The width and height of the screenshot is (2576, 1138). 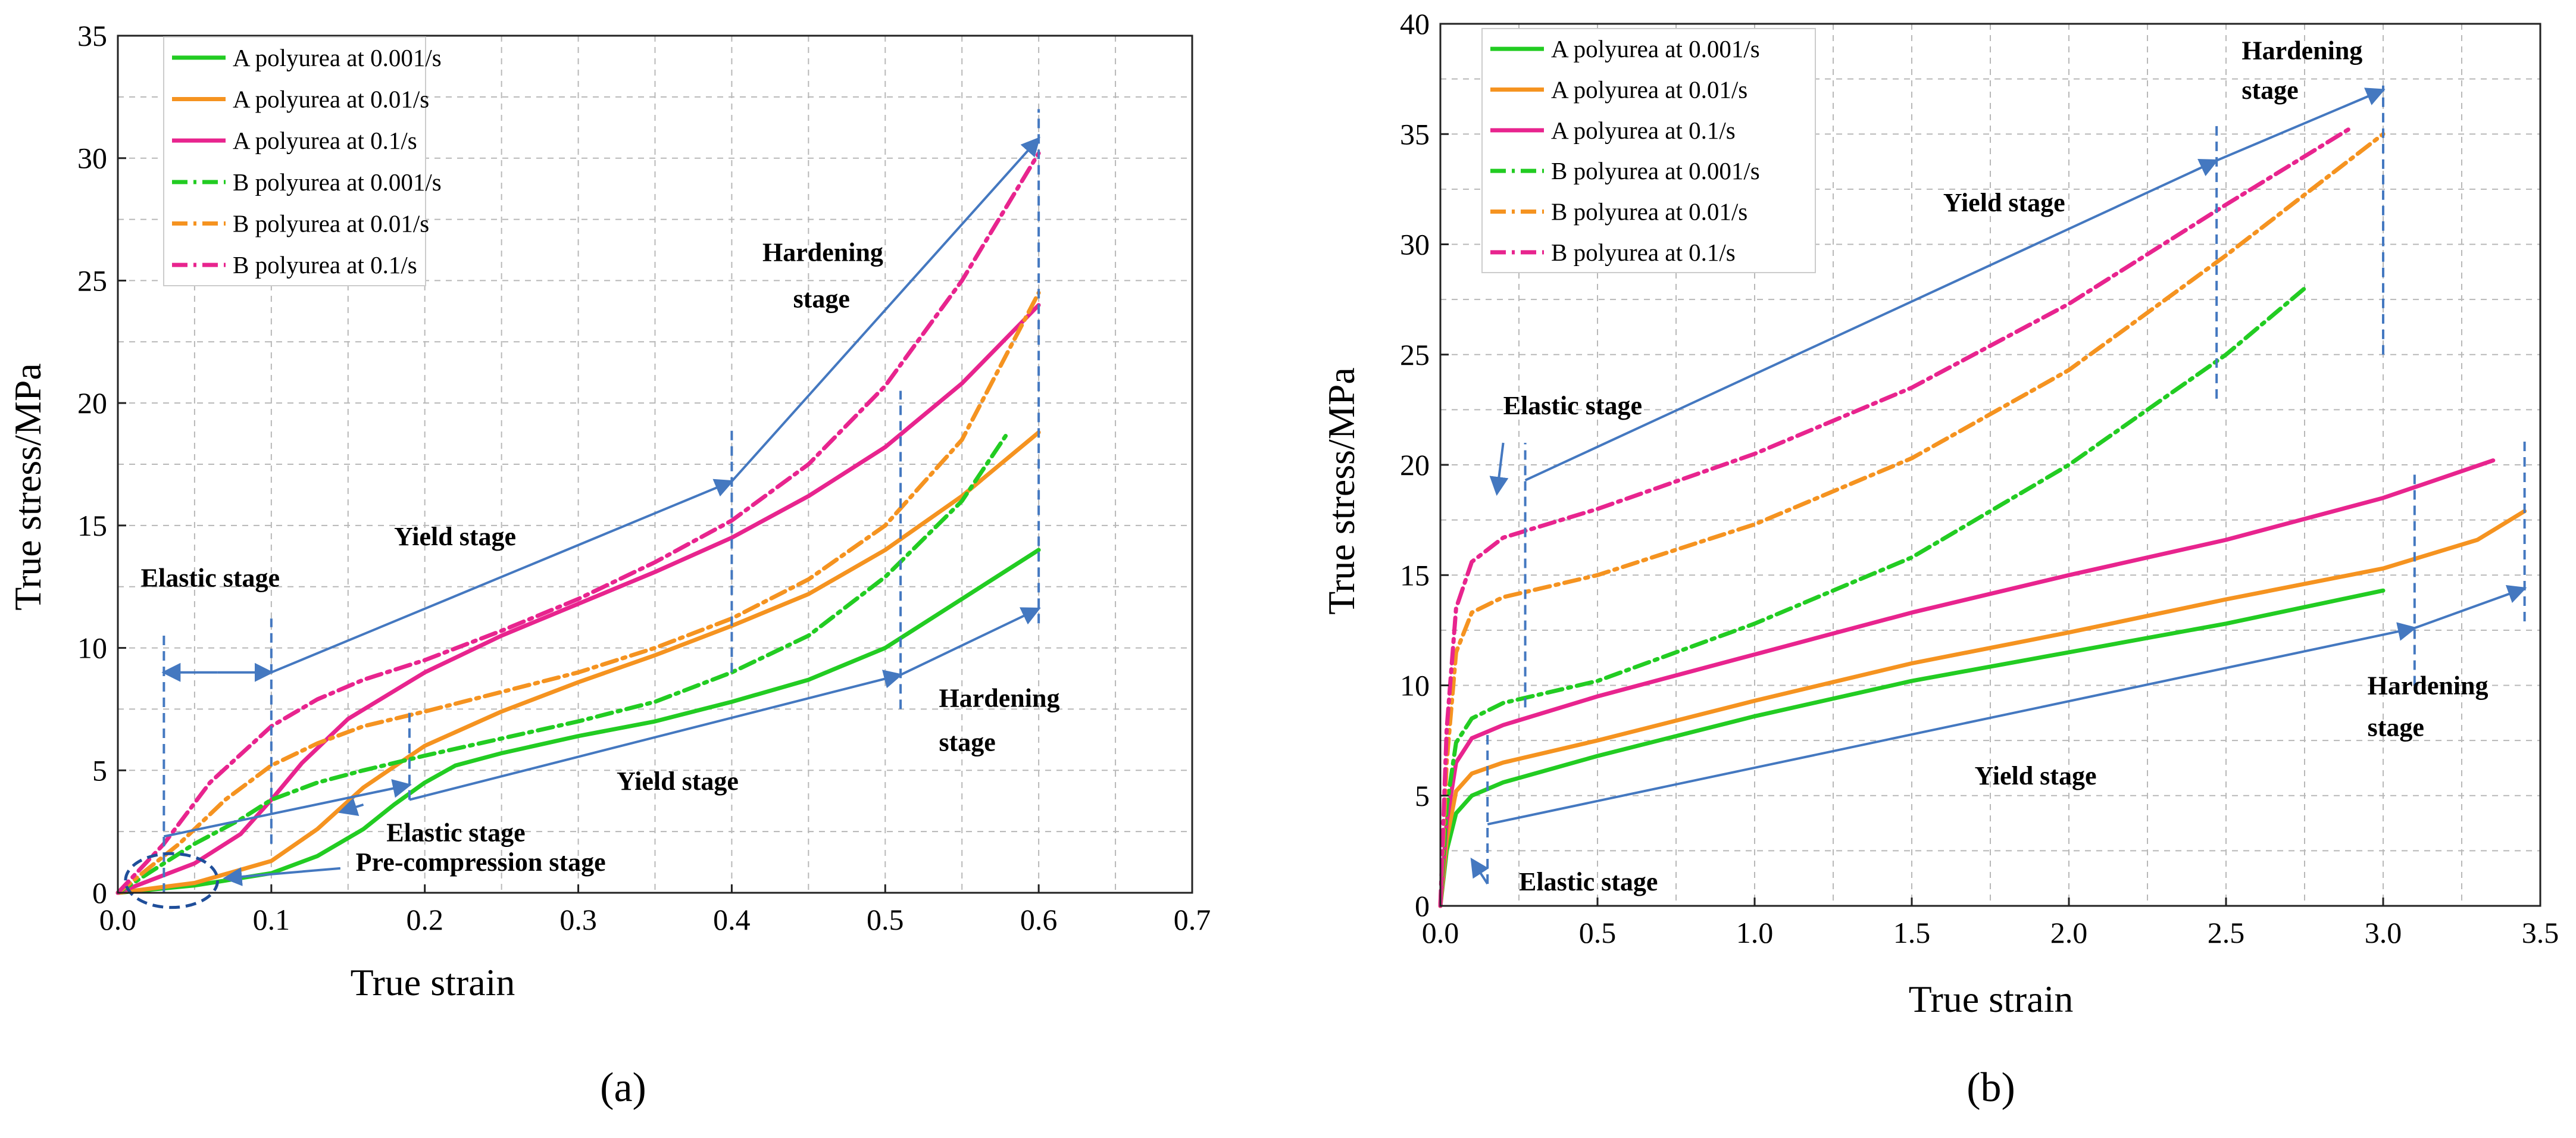 What do you see at coordinates (1655, 171) in the screenshot?
I see `panel-b-legend-label-4: B polyurea at 0.001/s` at bounding box center [1655, 171].